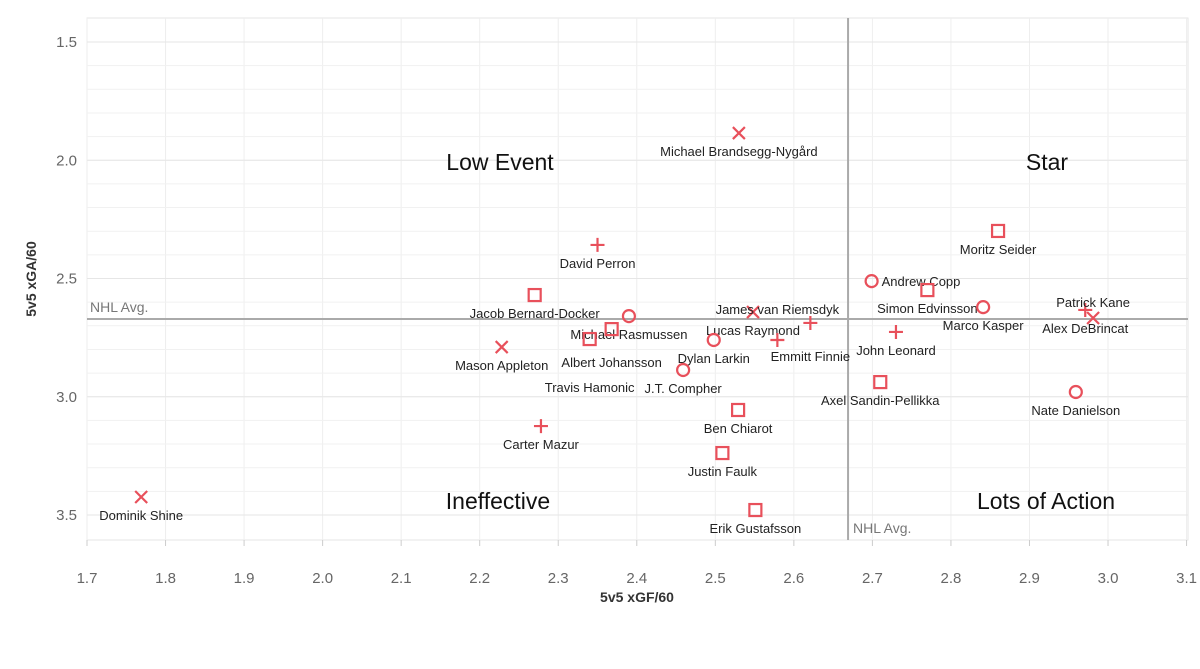  I want to click on y-axis-label: 5v5 xGA/60, so click(31, 279).